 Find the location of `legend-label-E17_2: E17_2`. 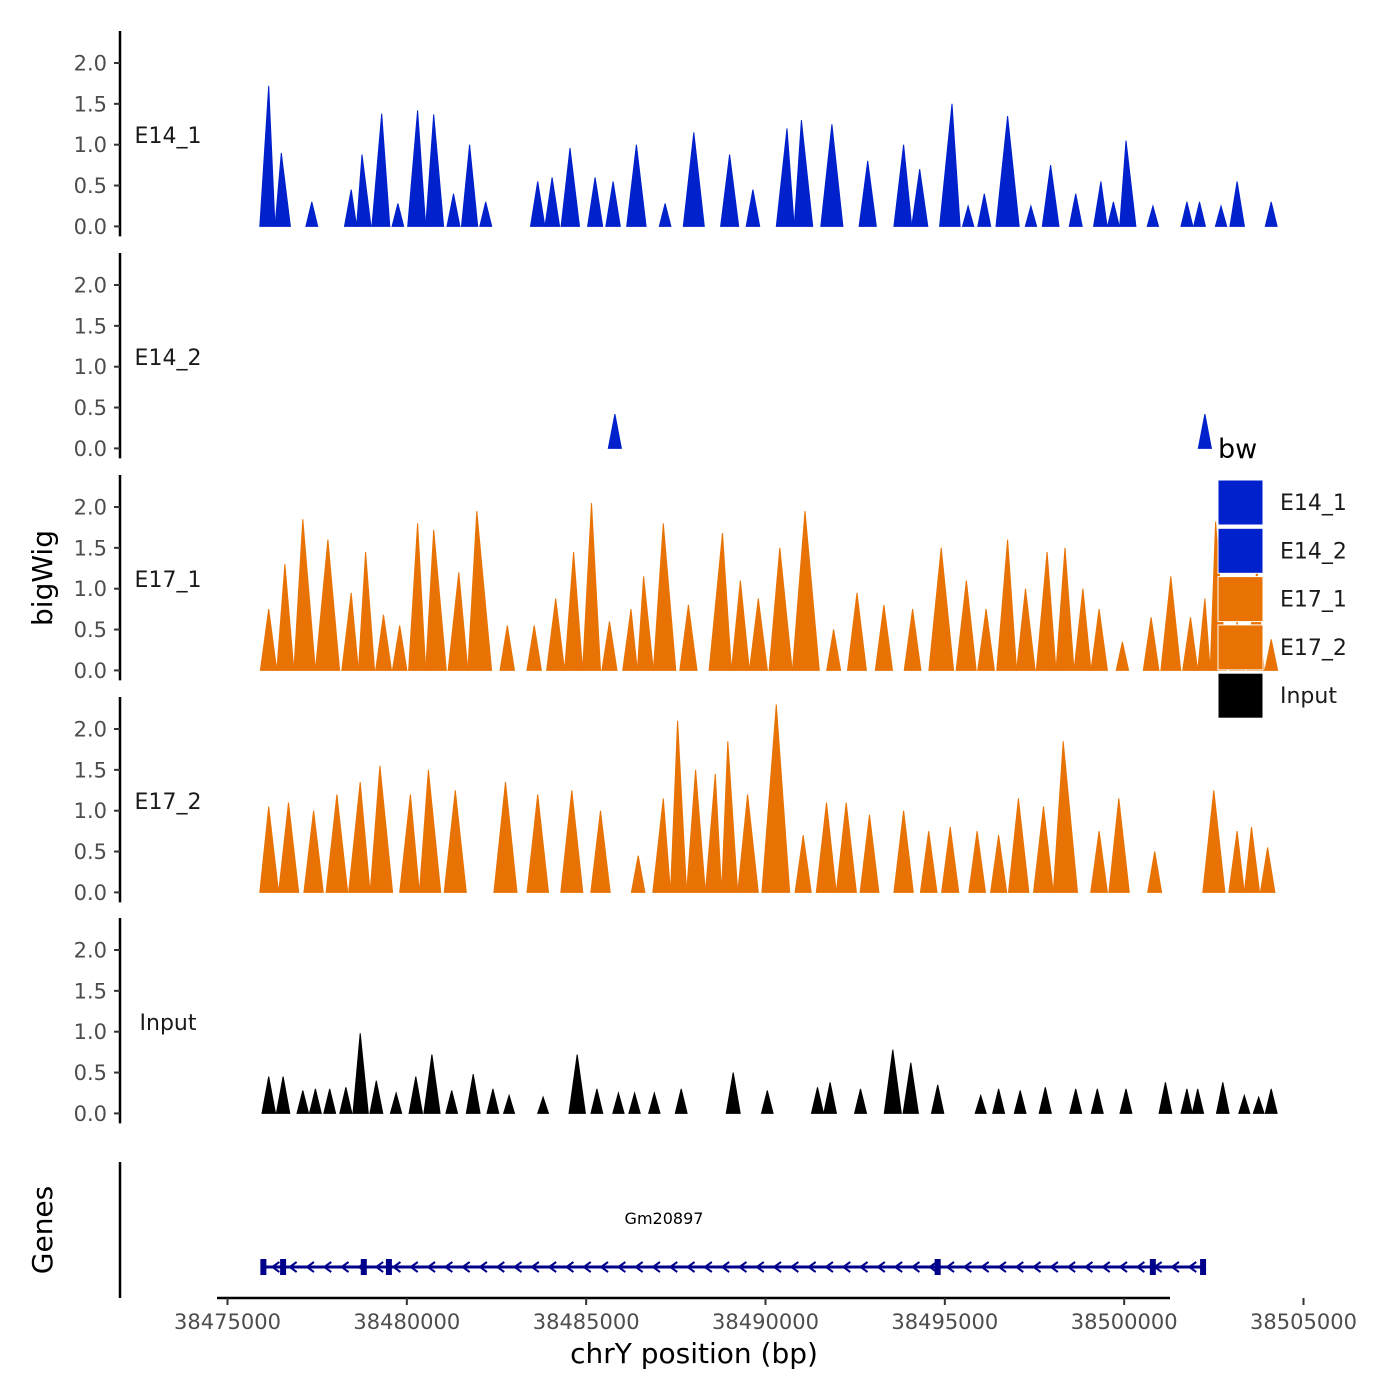

legend-label-E17_2: E17_2 is located at coordinates (1313, 648).